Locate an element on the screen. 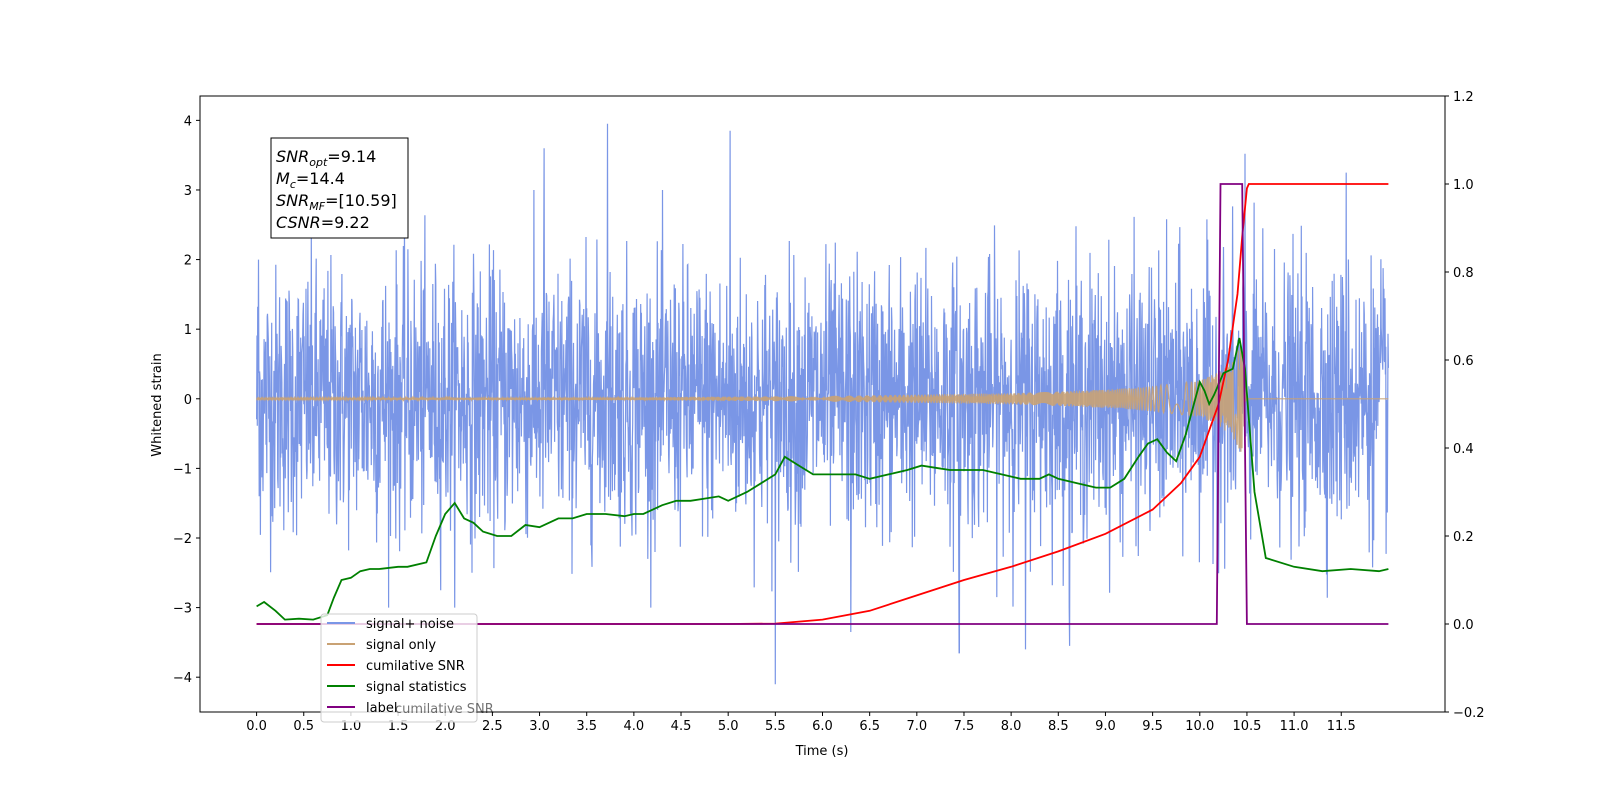 The height and width of the screenshot is (800, 1600). annotation-box: SNRopt=9.14 Mc=14.4 SNRMF=[10.59] CSNR=9.22 is located at coordinates (339, 188).